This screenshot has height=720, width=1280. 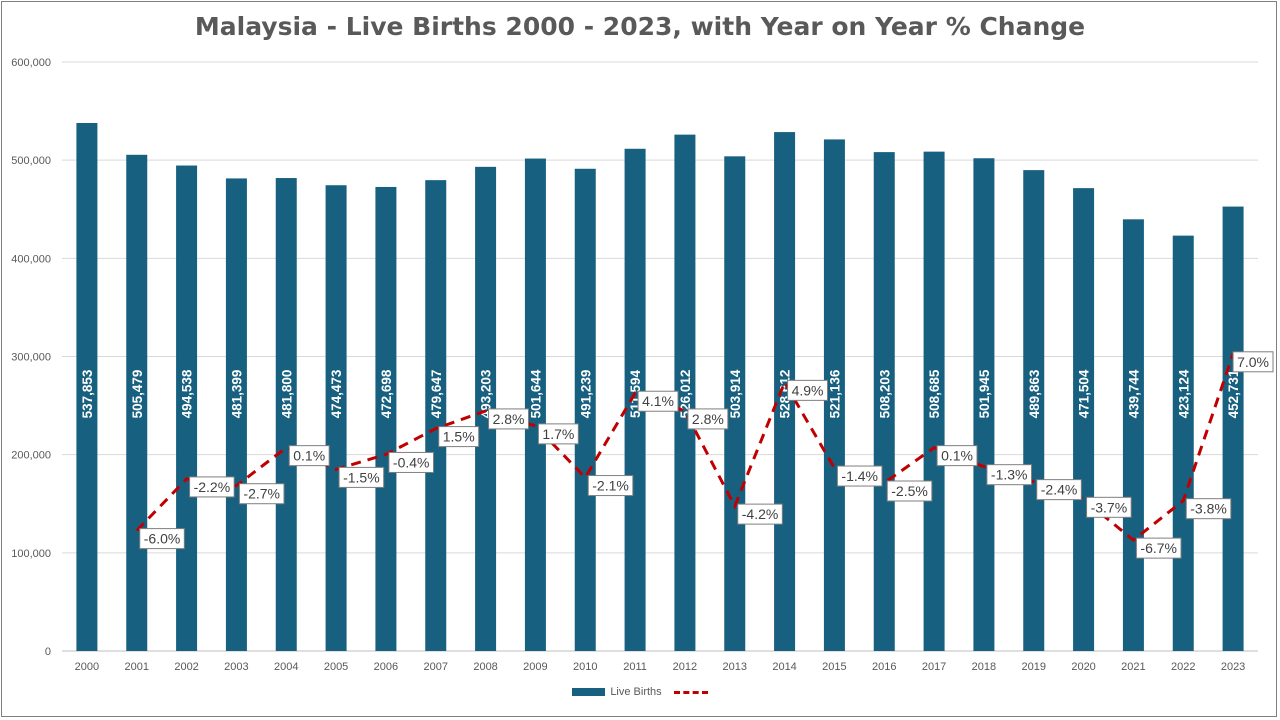 What do you see at coordinates (236, 667) in the screenshot?
I see `x-tick-label: 2003` at bounding box center [236, 667].